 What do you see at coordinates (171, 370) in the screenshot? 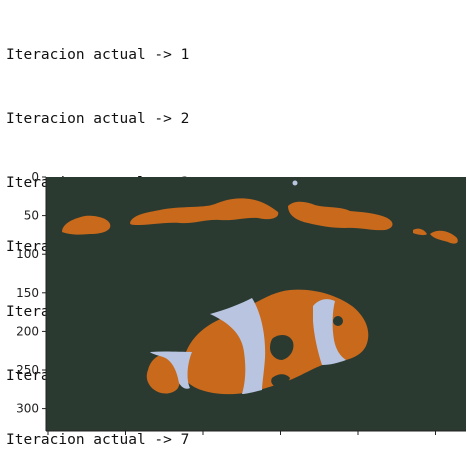
I see `fish-stripe-rear` at bounding box center [171, 370].